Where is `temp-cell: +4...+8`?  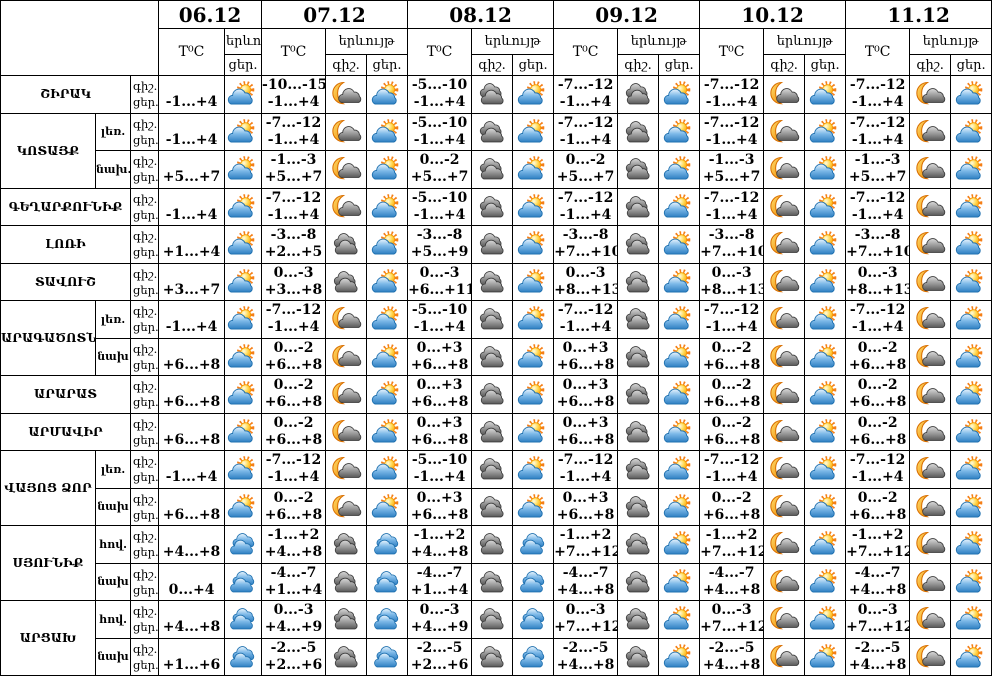 temp-cell: +4...+8 is located at coordinates (192, 544).